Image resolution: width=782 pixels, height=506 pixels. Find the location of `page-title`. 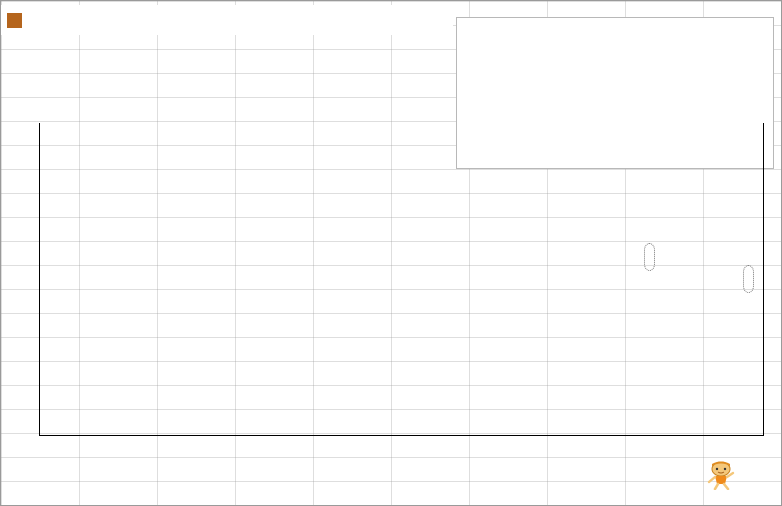

page-title is located at coordinates (227, 20).